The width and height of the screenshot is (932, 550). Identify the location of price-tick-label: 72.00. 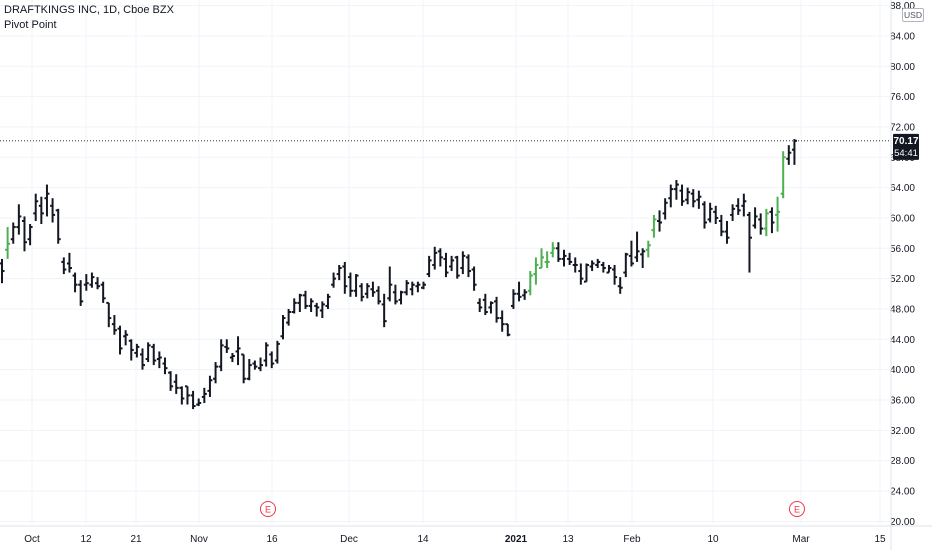
(902, 127).